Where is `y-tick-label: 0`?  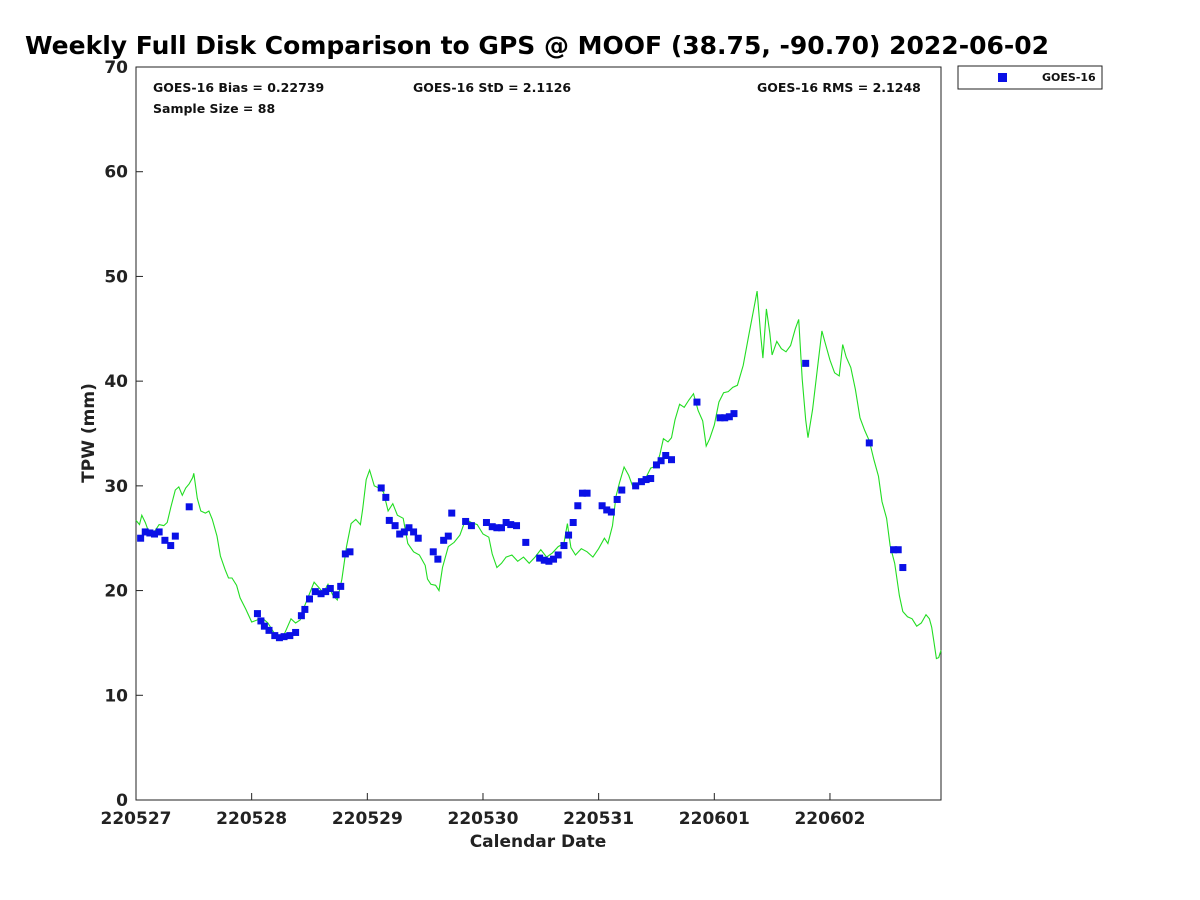
y-tick-label: 0 is located at coordinates (122, 801).